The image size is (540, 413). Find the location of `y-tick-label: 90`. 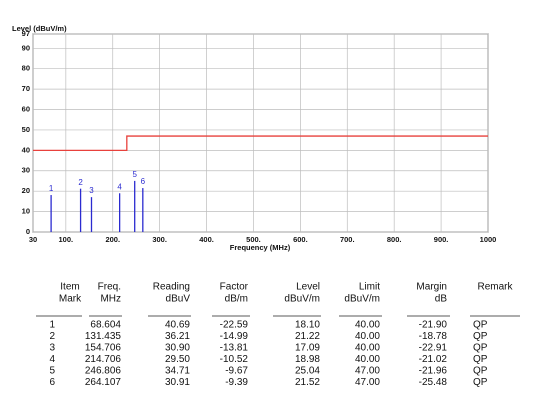

y-tick-label: 90 is located at coordinates (26, 47).